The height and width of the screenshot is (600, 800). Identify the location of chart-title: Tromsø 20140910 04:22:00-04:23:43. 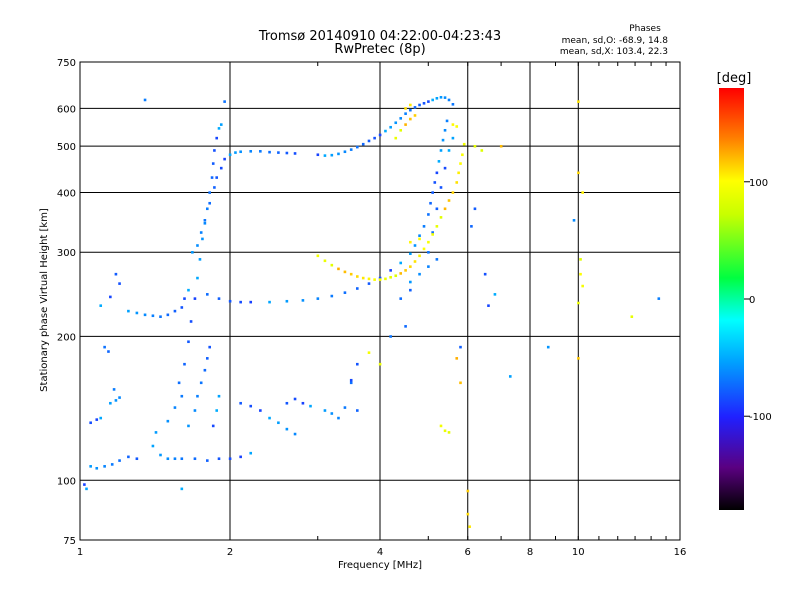
(379, 36).